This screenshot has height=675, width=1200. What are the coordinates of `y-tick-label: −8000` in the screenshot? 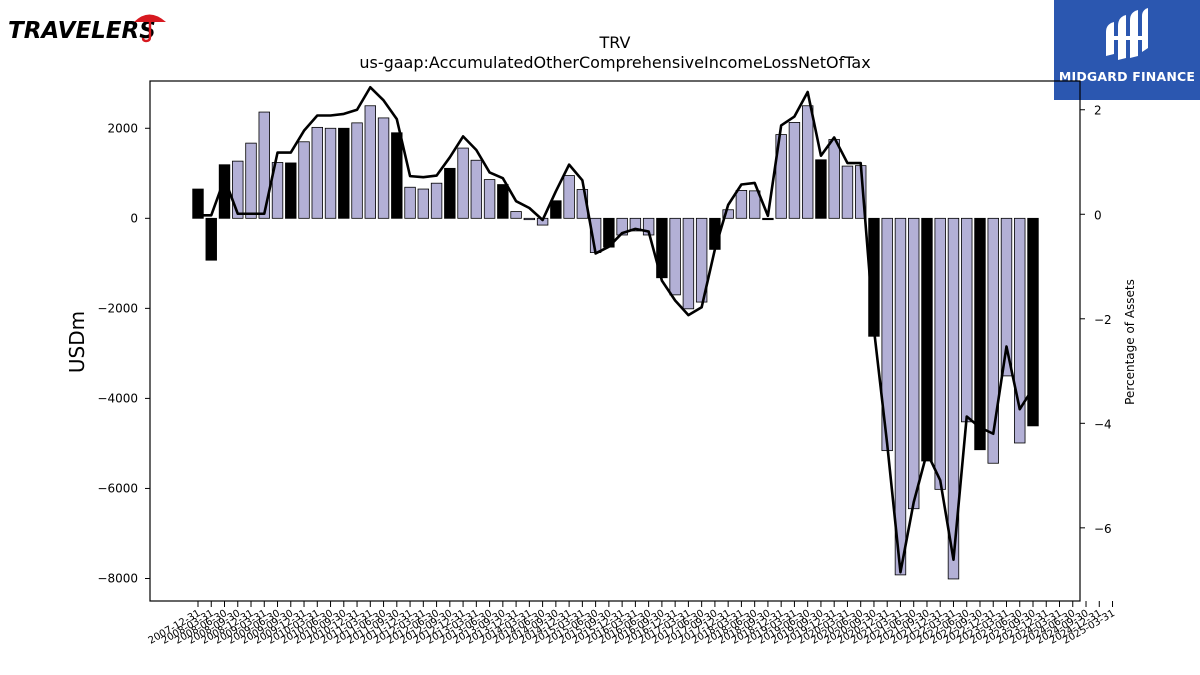 It's located at (117, 578).